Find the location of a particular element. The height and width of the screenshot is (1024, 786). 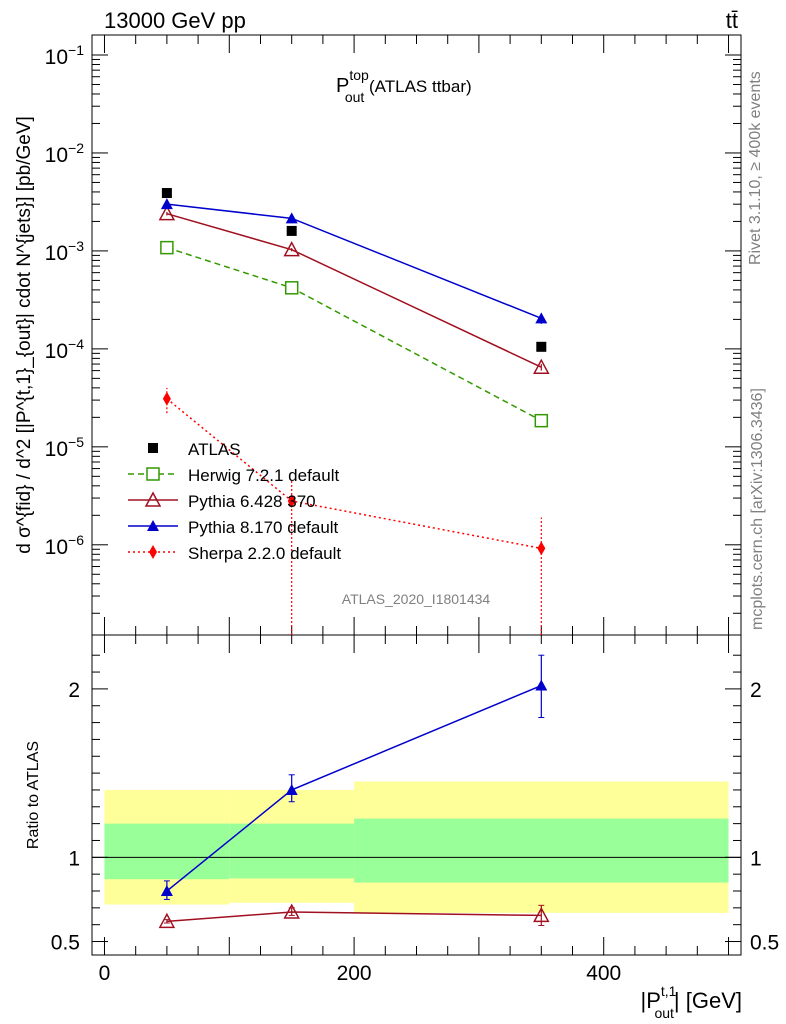

y-tick-label-ratio-right: 1 is located at coordinates (756, 858).